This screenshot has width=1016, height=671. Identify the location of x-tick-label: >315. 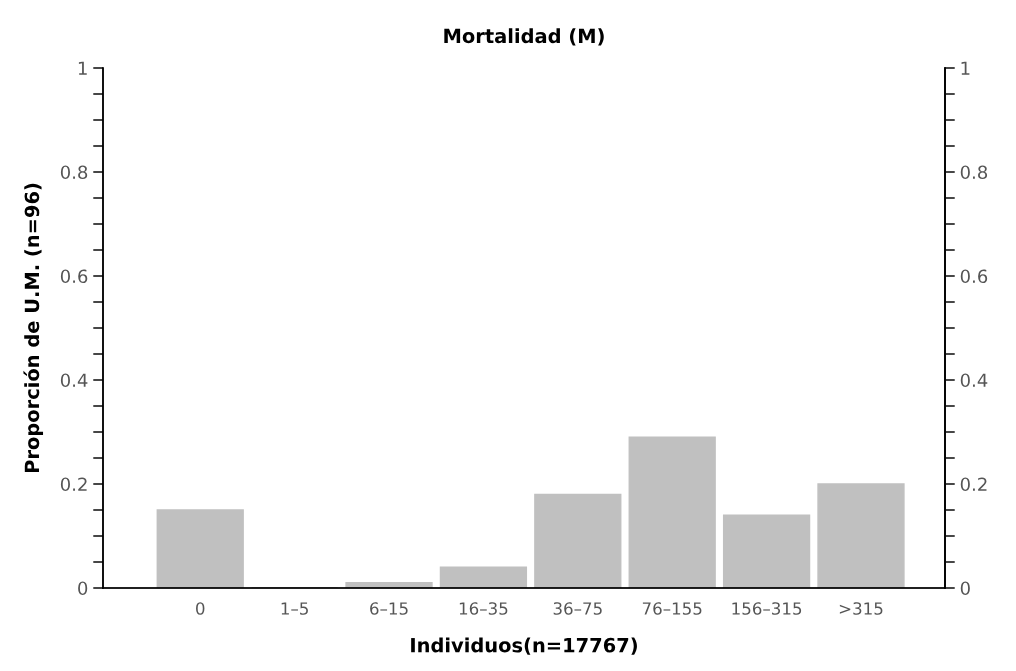
(861, 608).